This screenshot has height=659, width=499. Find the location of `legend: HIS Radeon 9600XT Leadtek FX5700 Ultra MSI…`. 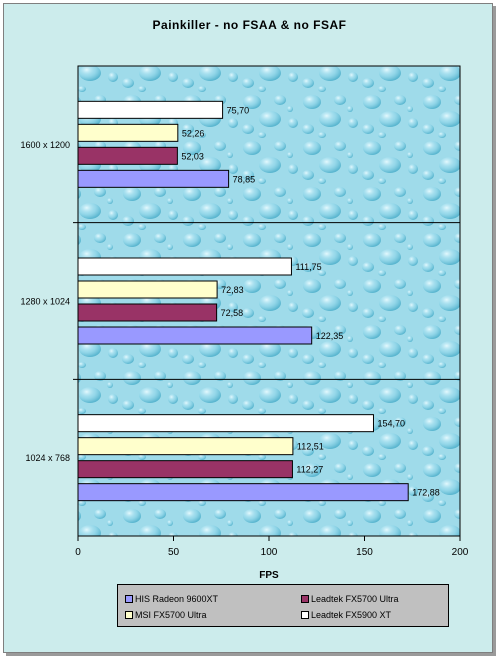

legend: HIS Radeon 9600XT Leadtek FX5700 Ultra MSI… is located at coordinates (283, 605).